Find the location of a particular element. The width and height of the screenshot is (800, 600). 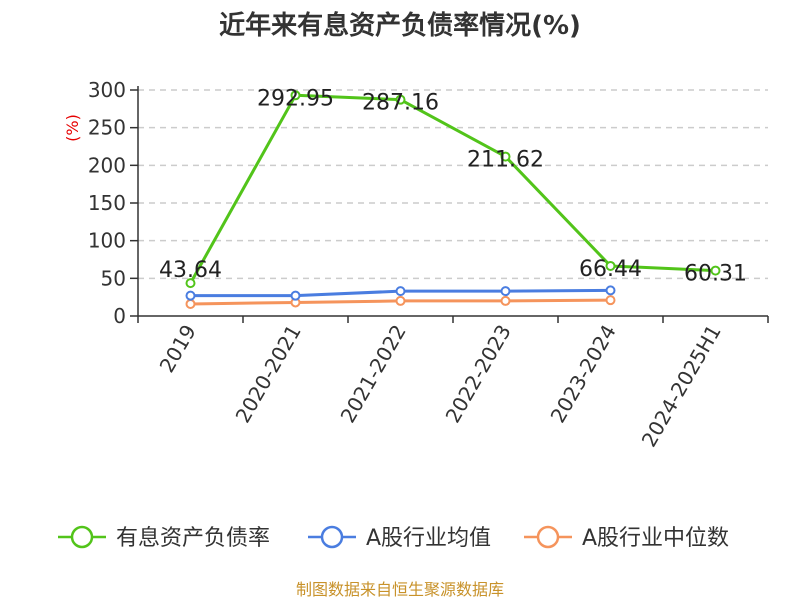

y-tick-label: 300 is located at coordinates (107, 90).